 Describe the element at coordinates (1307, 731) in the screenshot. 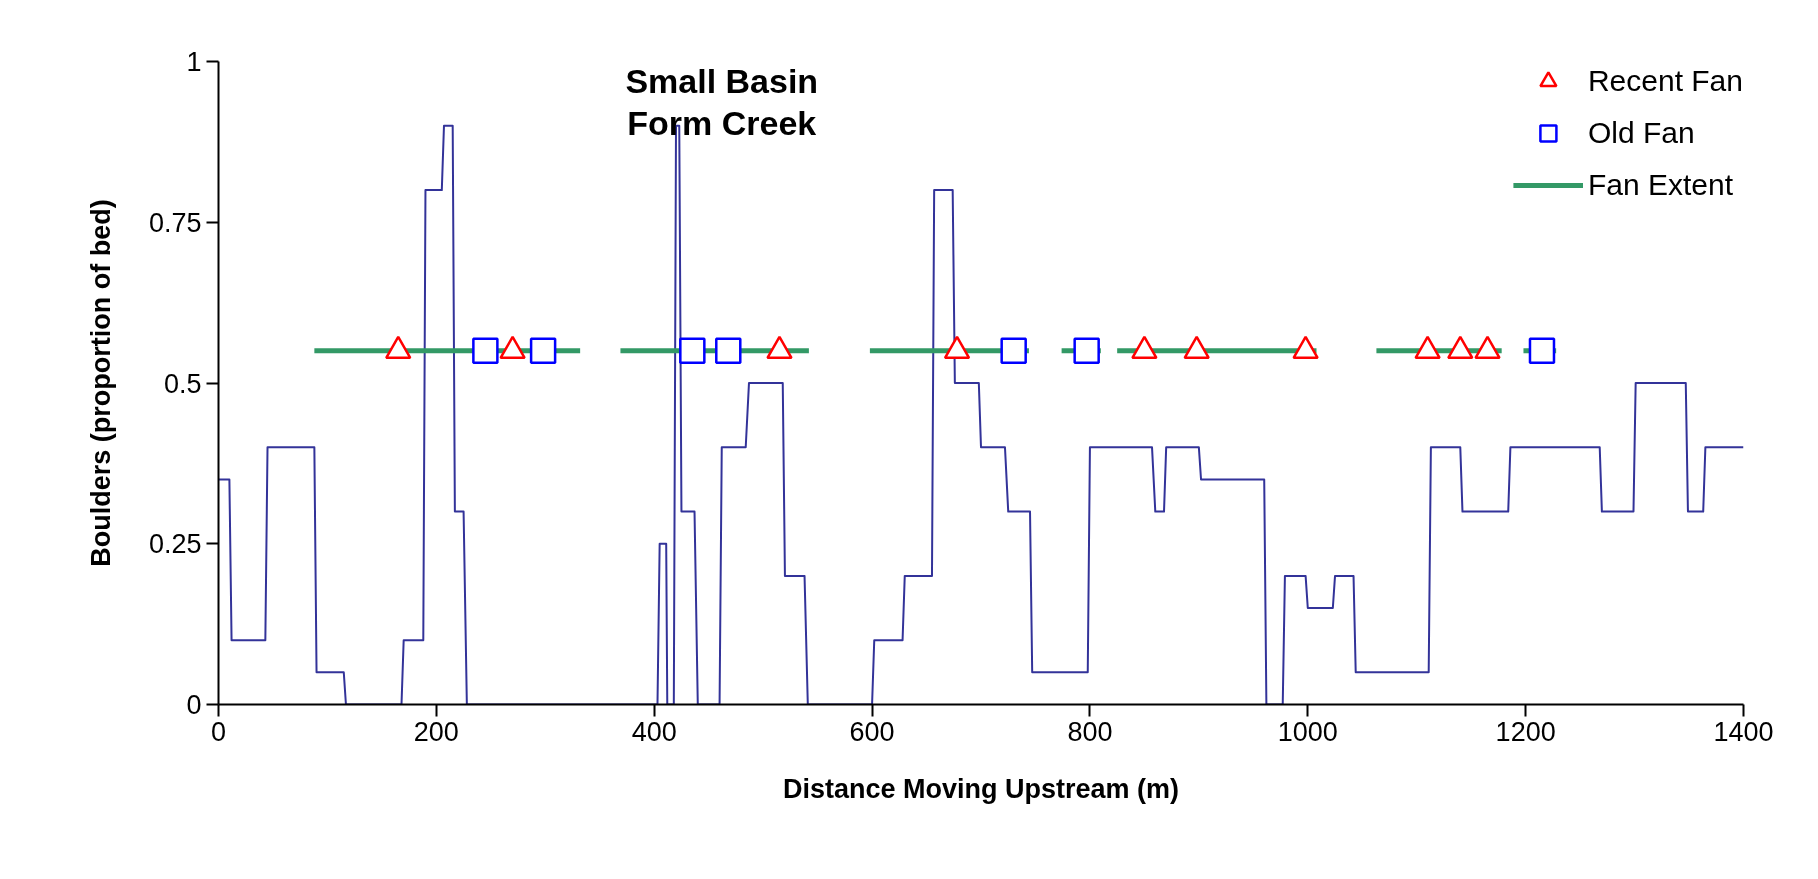

I see `x-tick-label: 1000` at that location.